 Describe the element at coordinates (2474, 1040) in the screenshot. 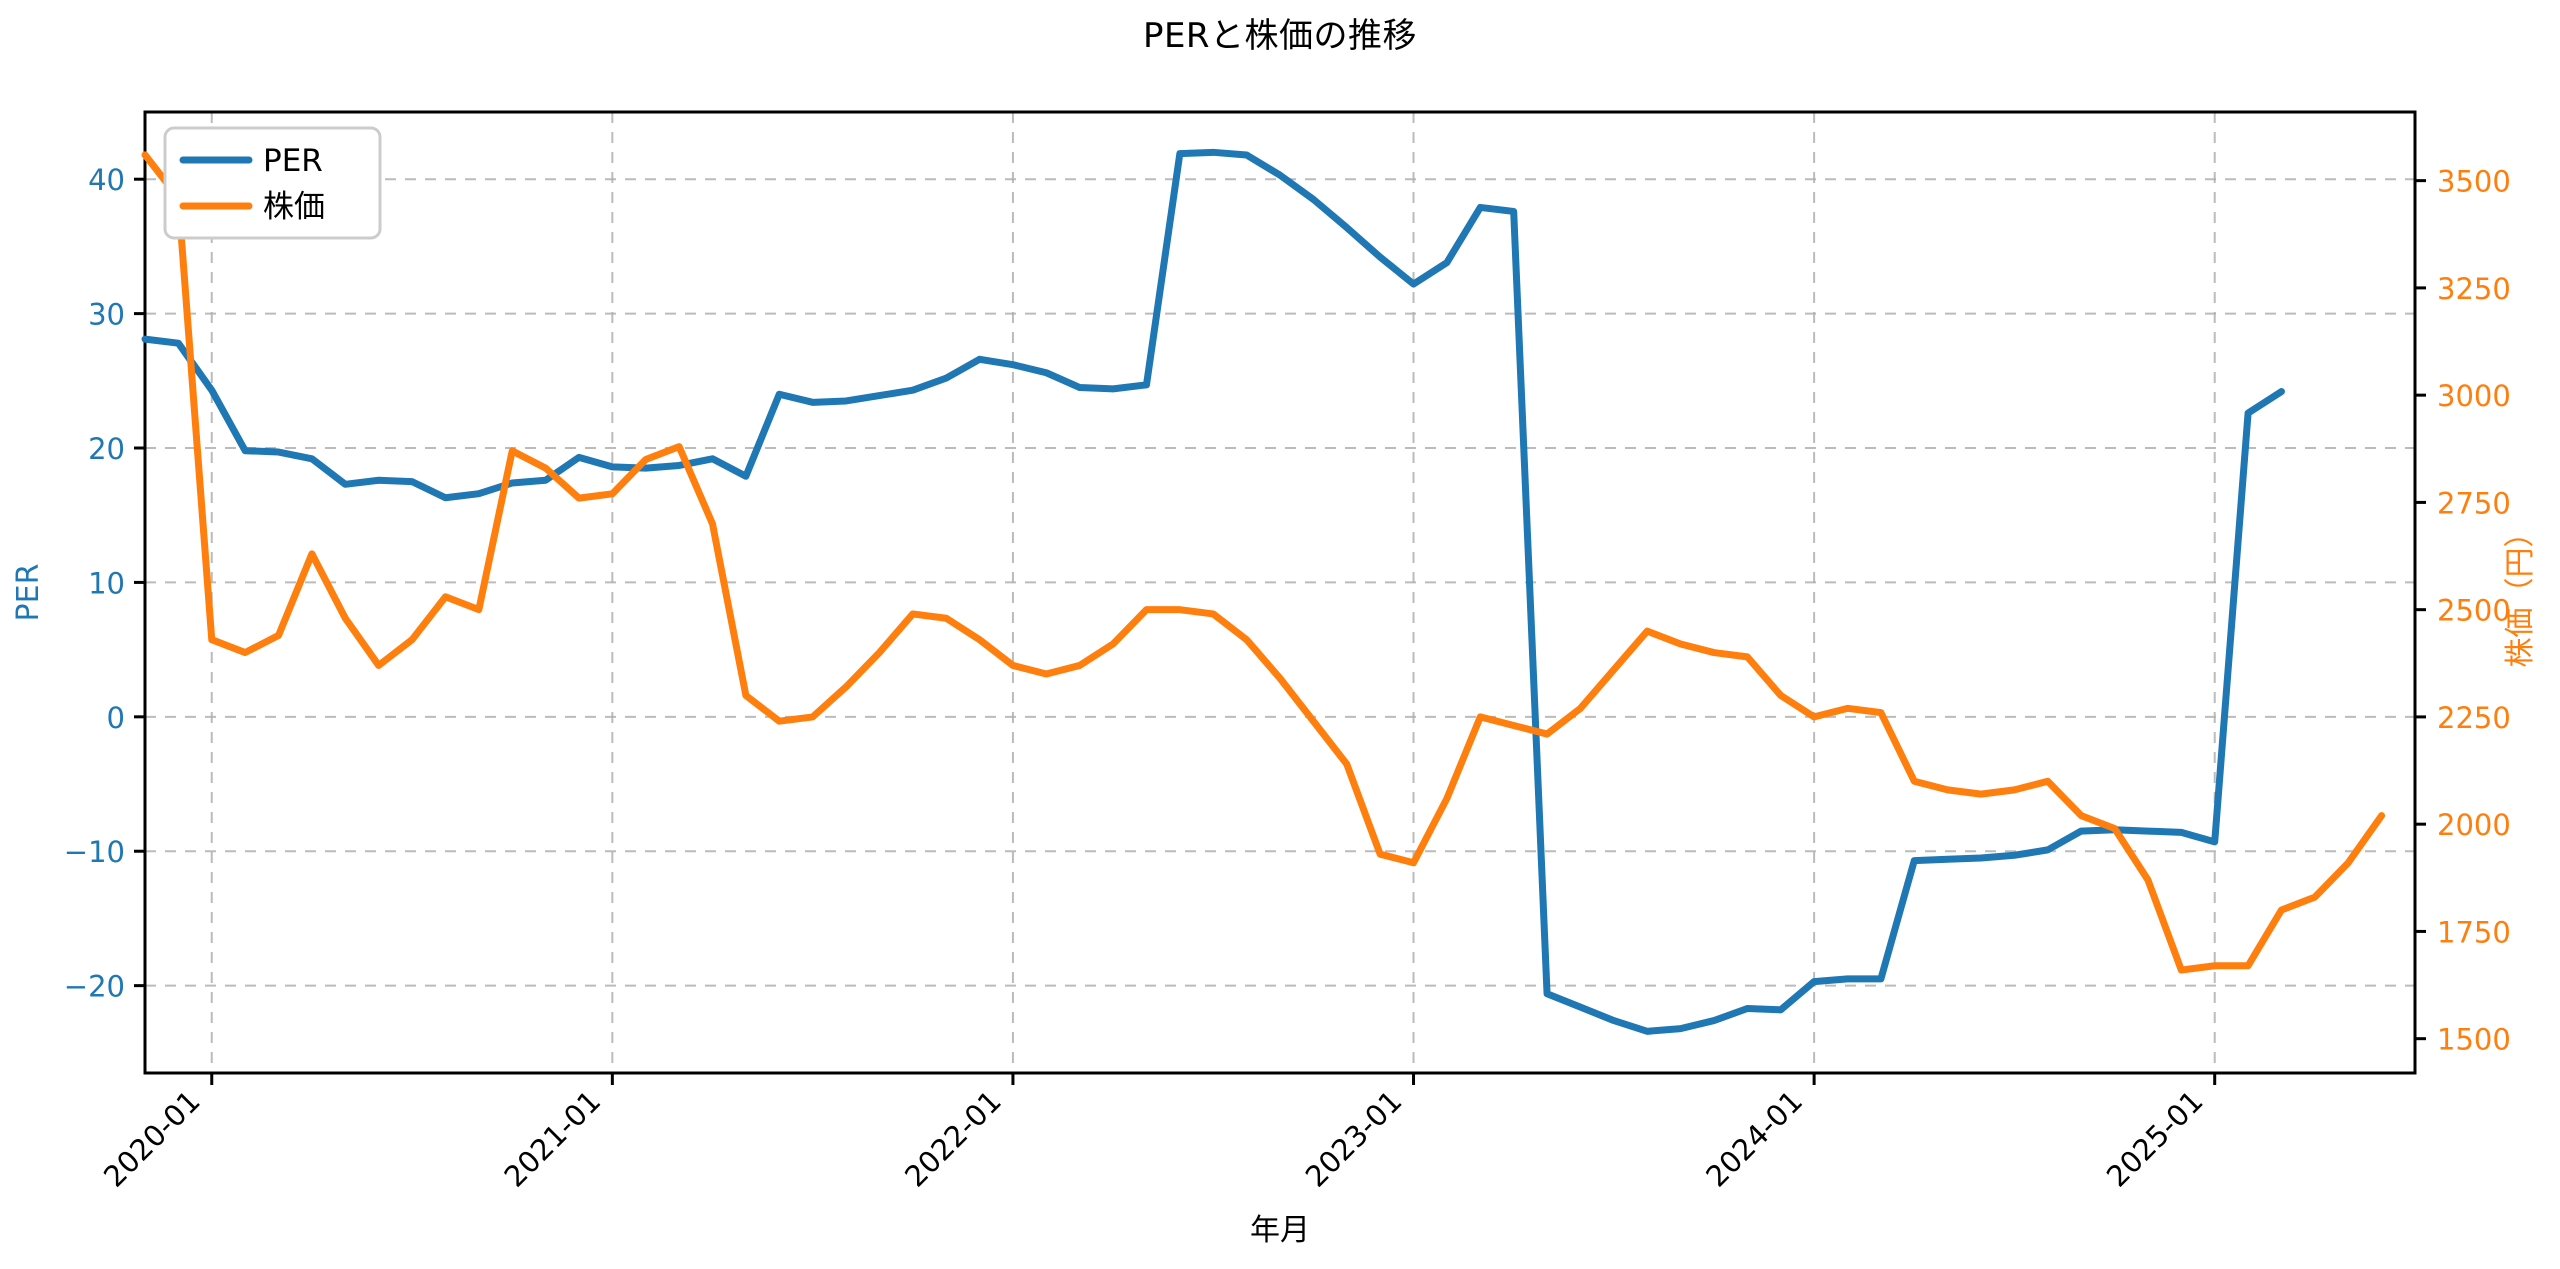

I see `y-axis-right-tick-label: 1500` at that location.